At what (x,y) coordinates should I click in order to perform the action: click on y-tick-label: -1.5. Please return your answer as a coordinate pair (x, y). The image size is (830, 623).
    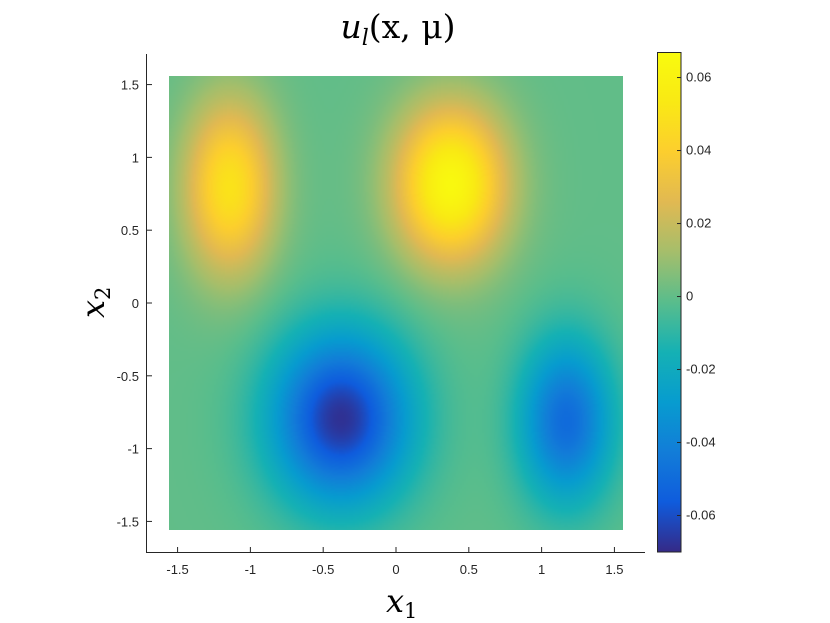
    Looking at the image, I should click on (128, 521).